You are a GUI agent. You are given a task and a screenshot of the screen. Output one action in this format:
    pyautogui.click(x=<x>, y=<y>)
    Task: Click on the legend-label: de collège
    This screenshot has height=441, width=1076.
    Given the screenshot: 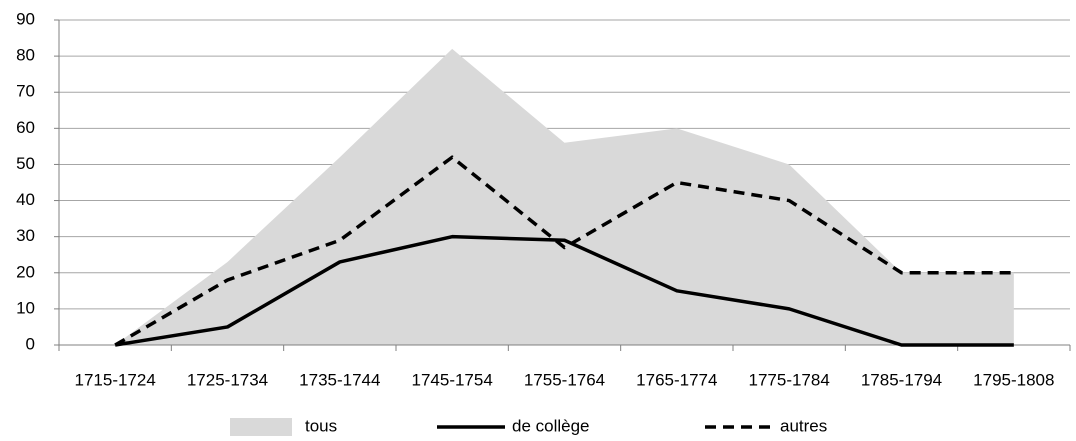 What is the action you would take?
    pyautogui.click(x=551, y=425)
    